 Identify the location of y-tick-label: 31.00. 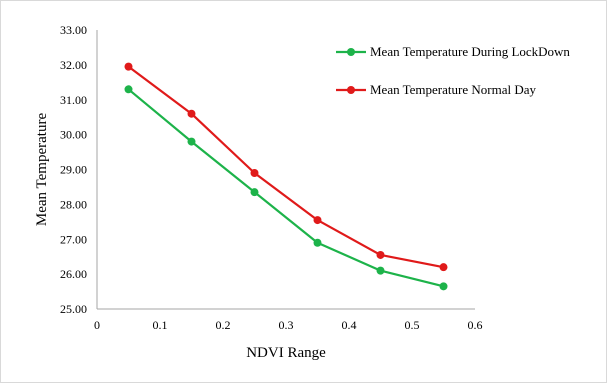
(73, 100).